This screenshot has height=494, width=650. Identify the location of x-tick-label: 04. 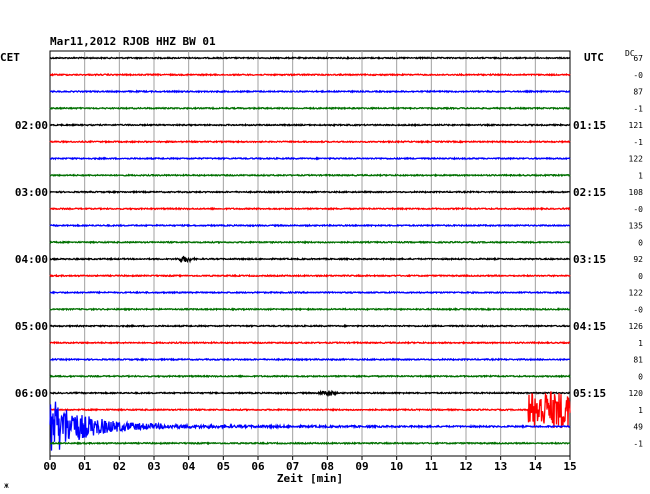
(189, 466).